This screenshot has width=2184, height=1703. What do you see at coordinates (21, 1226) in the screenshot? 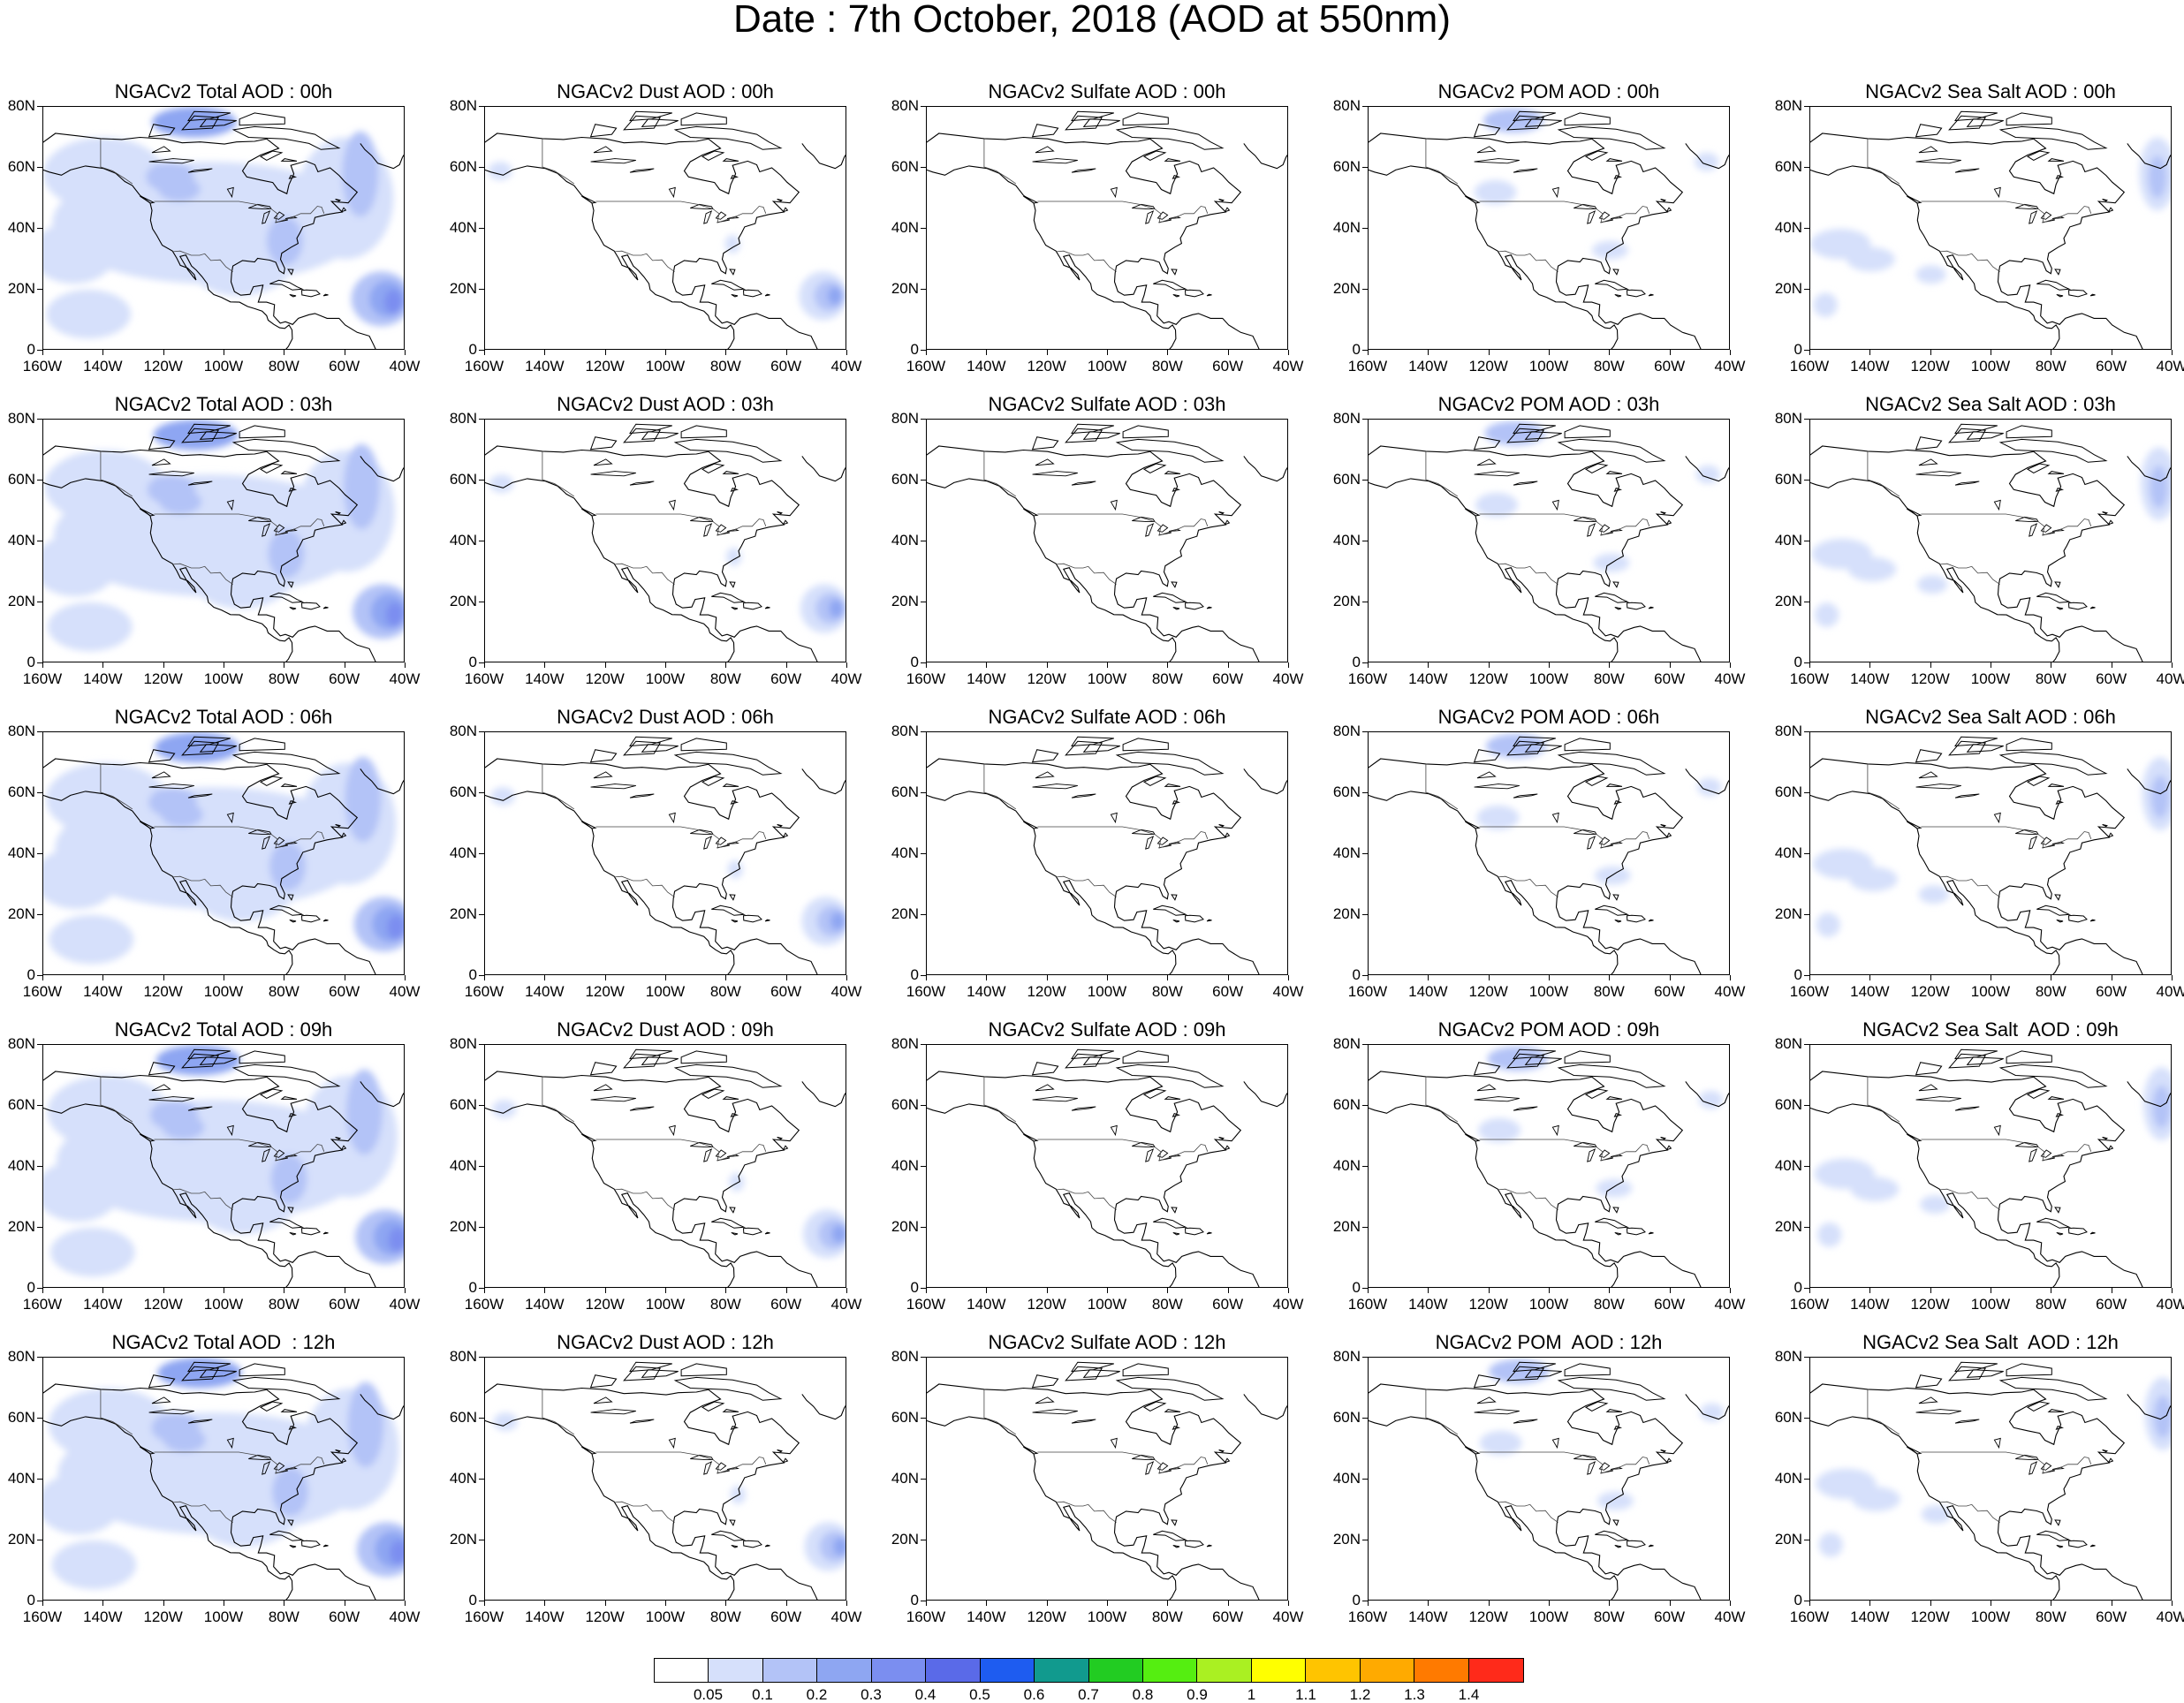
I see `y-tick-label: 20N` at bounding box center [21, 1226].